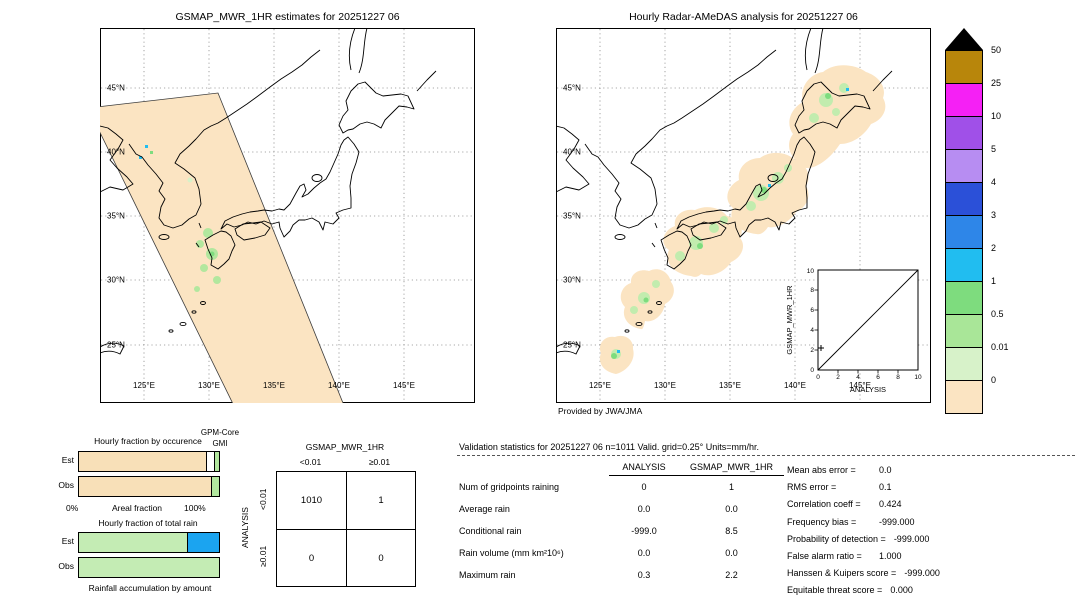 The image size is (1080, 612). I want to click on colorbar-tick-label: 10, so click(996, 116).